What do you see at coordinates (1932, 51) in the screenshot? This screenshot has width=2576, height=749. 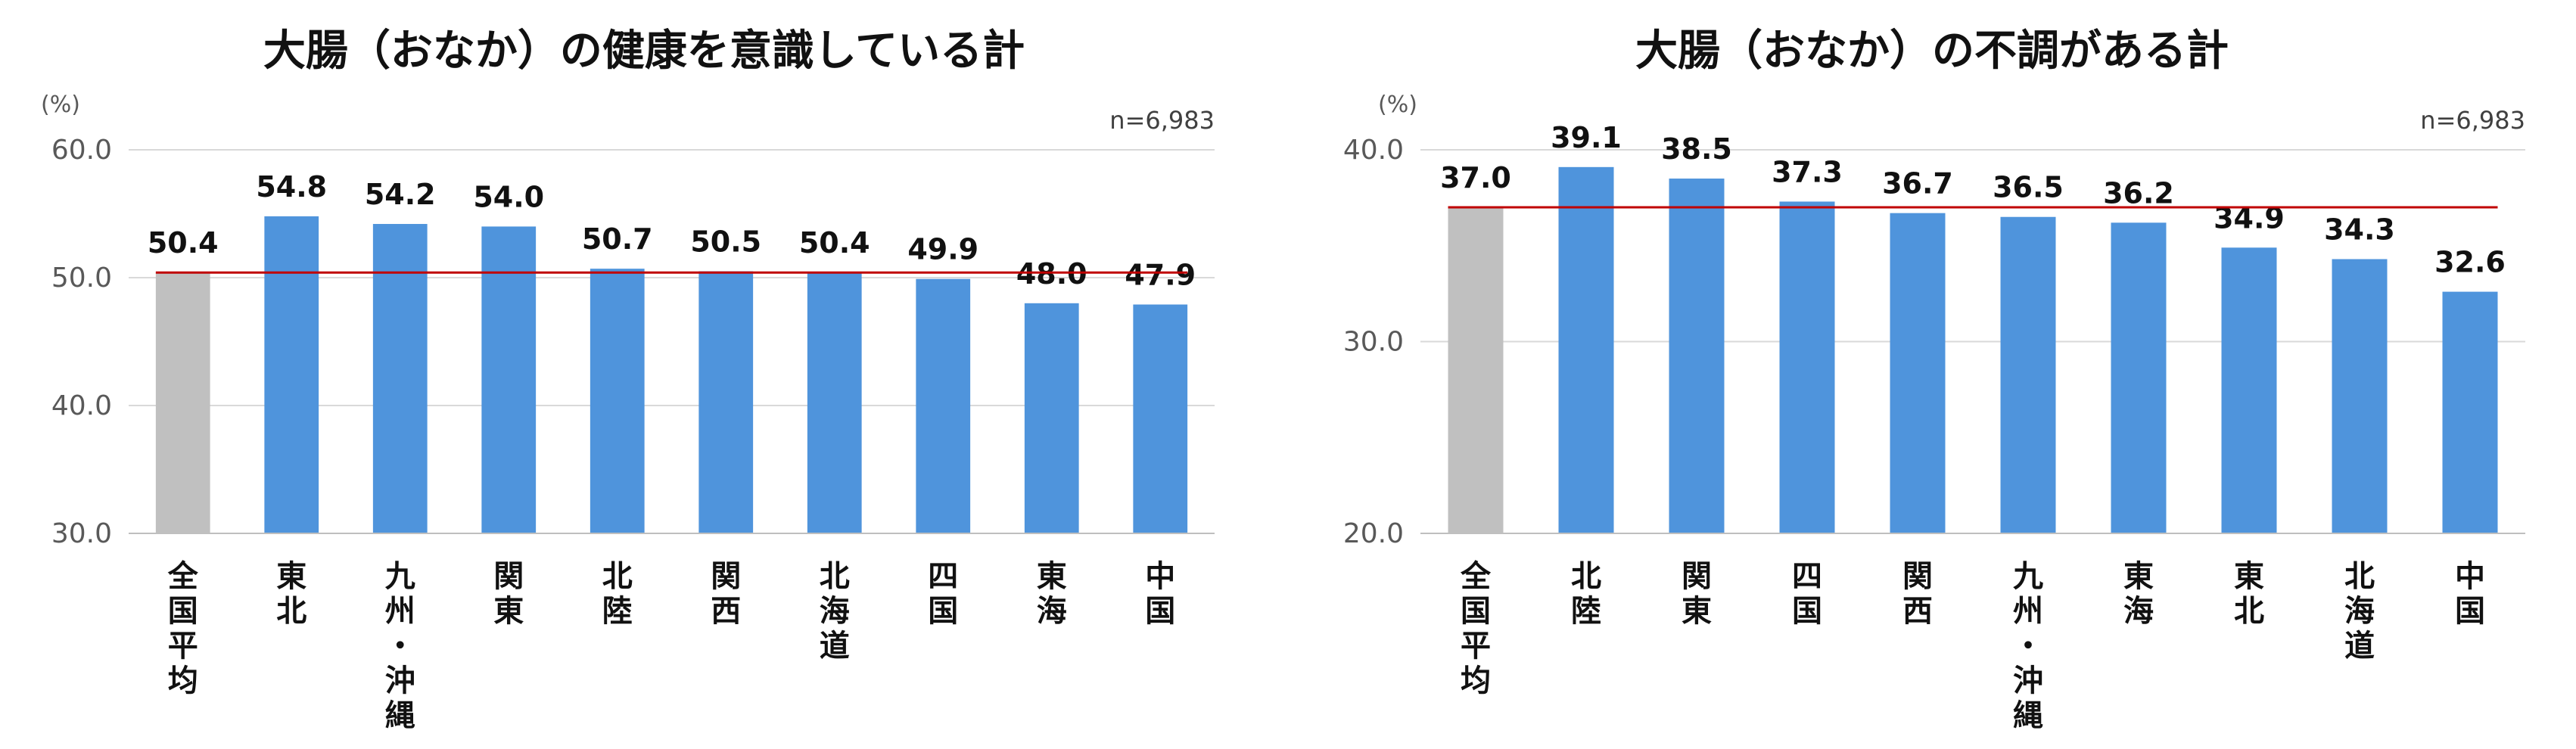 I see `chart-title: 大腸（おなか）の不調がある計` at bounding box center [1932, 51].